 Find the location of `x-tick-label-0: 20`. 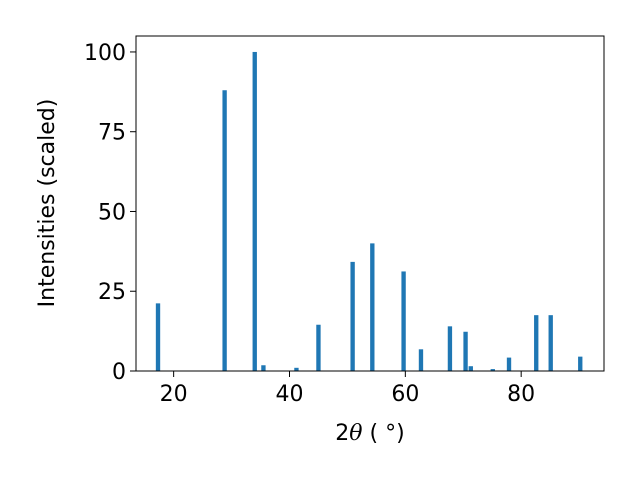

x-tick-label-0: 20 is located at coordinates (174, 394).